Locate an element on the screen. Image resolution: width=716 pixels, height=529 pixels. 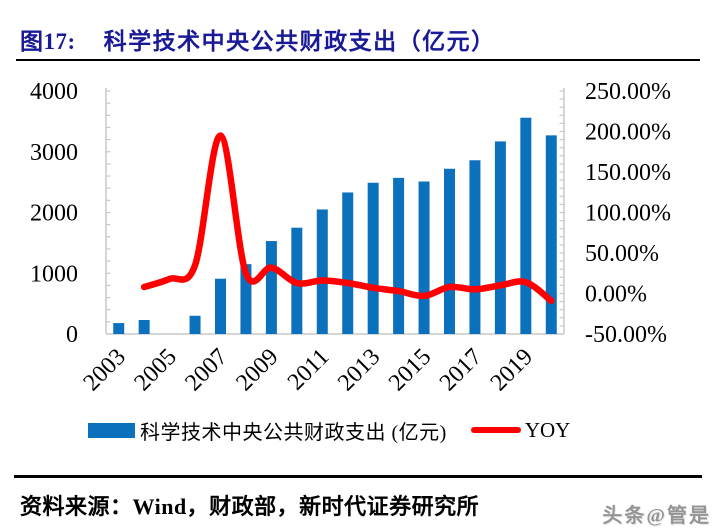
right-axis-label: 250.00% is located at coordinates (628, 92).